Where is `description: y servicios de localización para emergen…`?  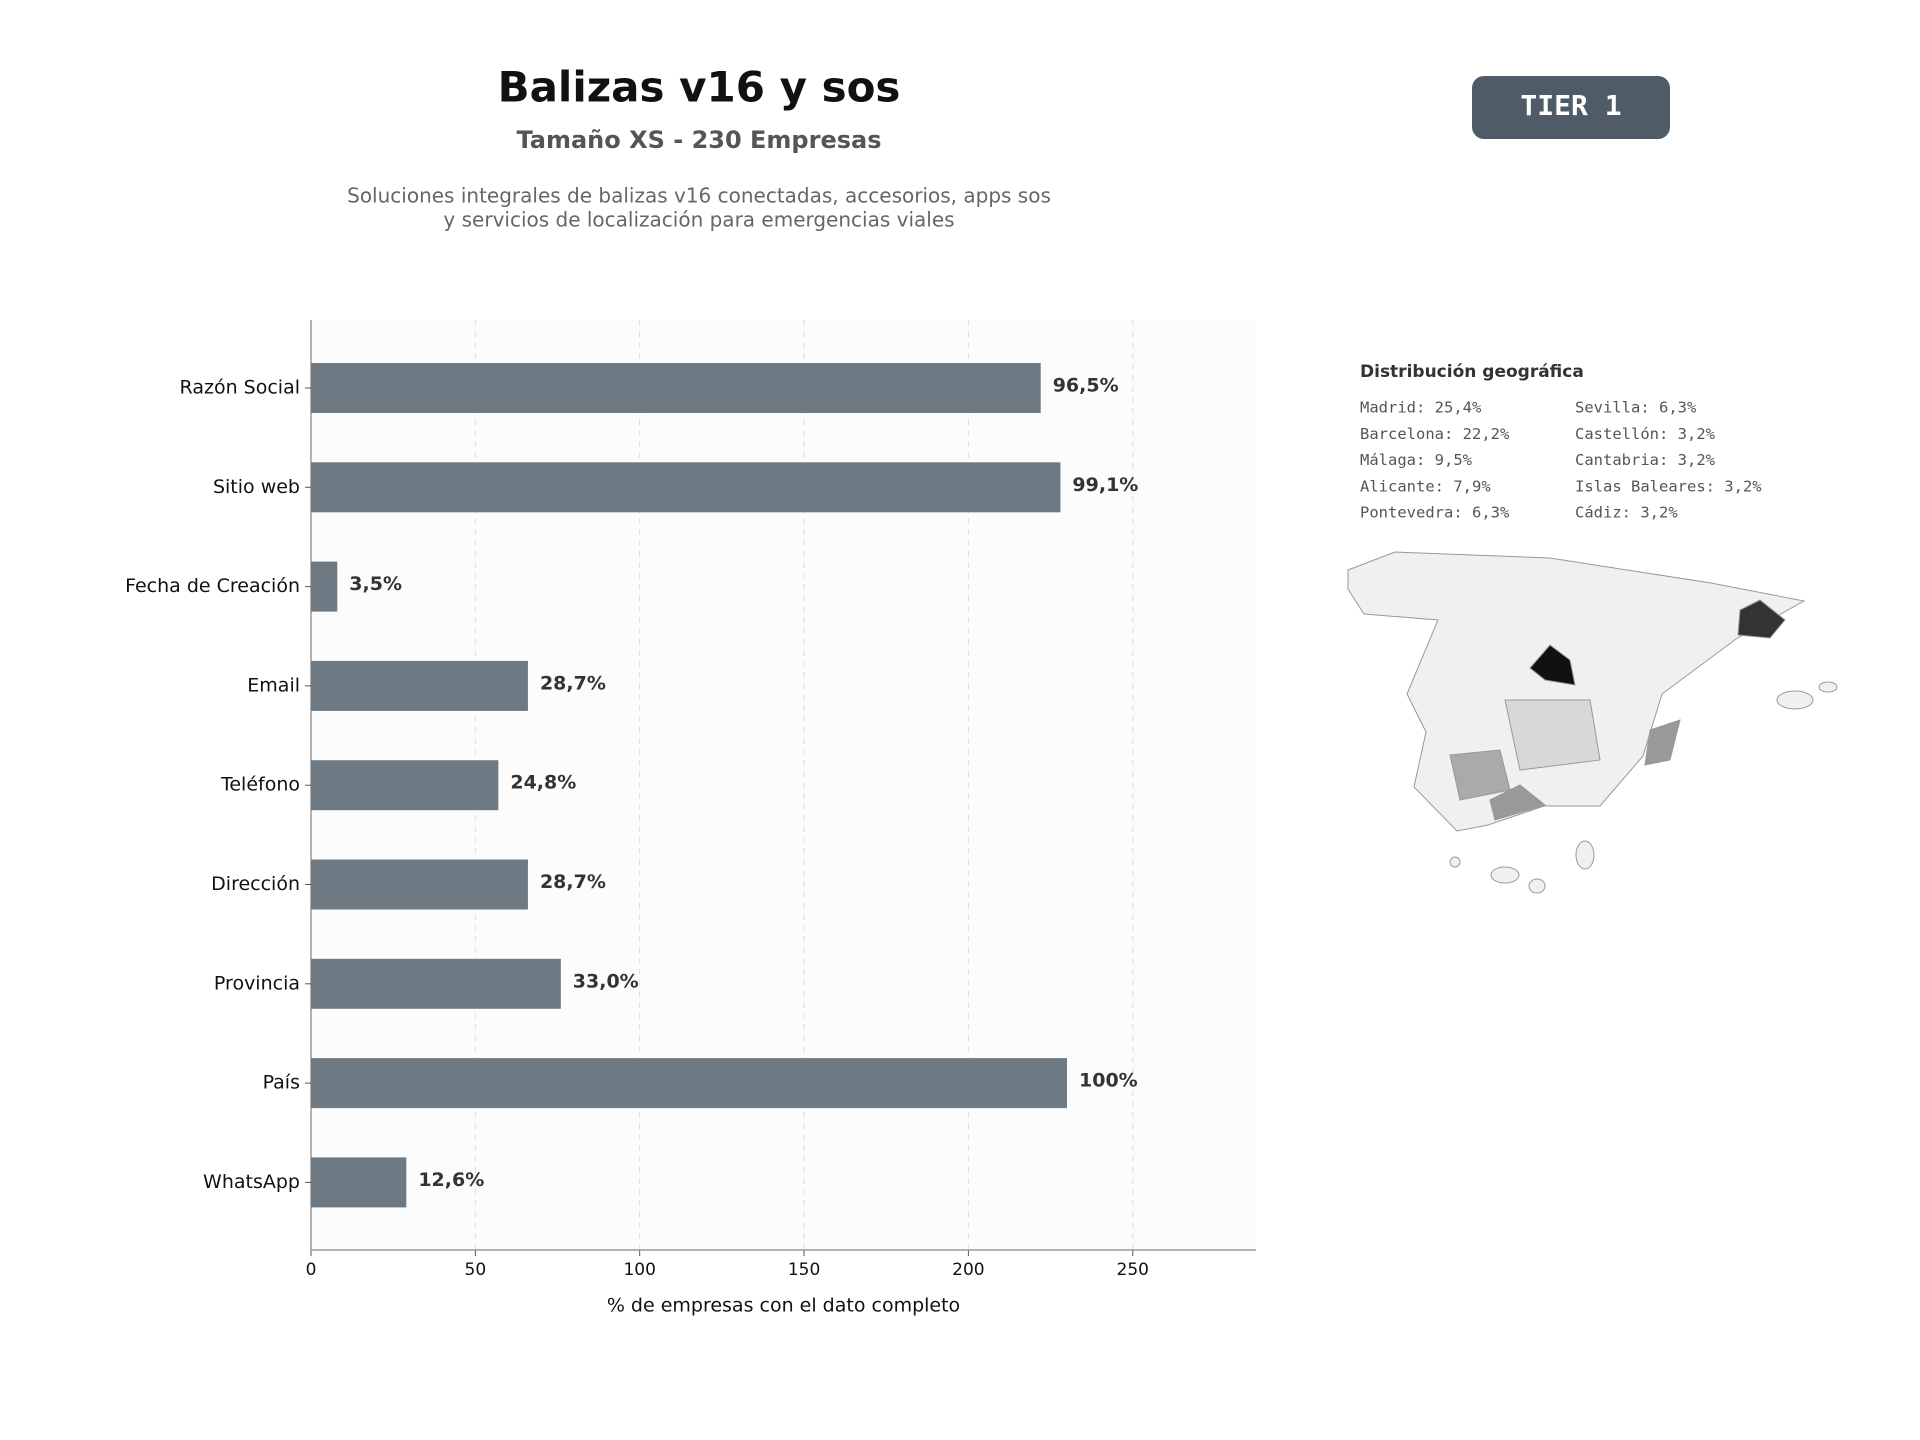 description: y servicios de localización para emergen… is located at coordinates (698, 220).